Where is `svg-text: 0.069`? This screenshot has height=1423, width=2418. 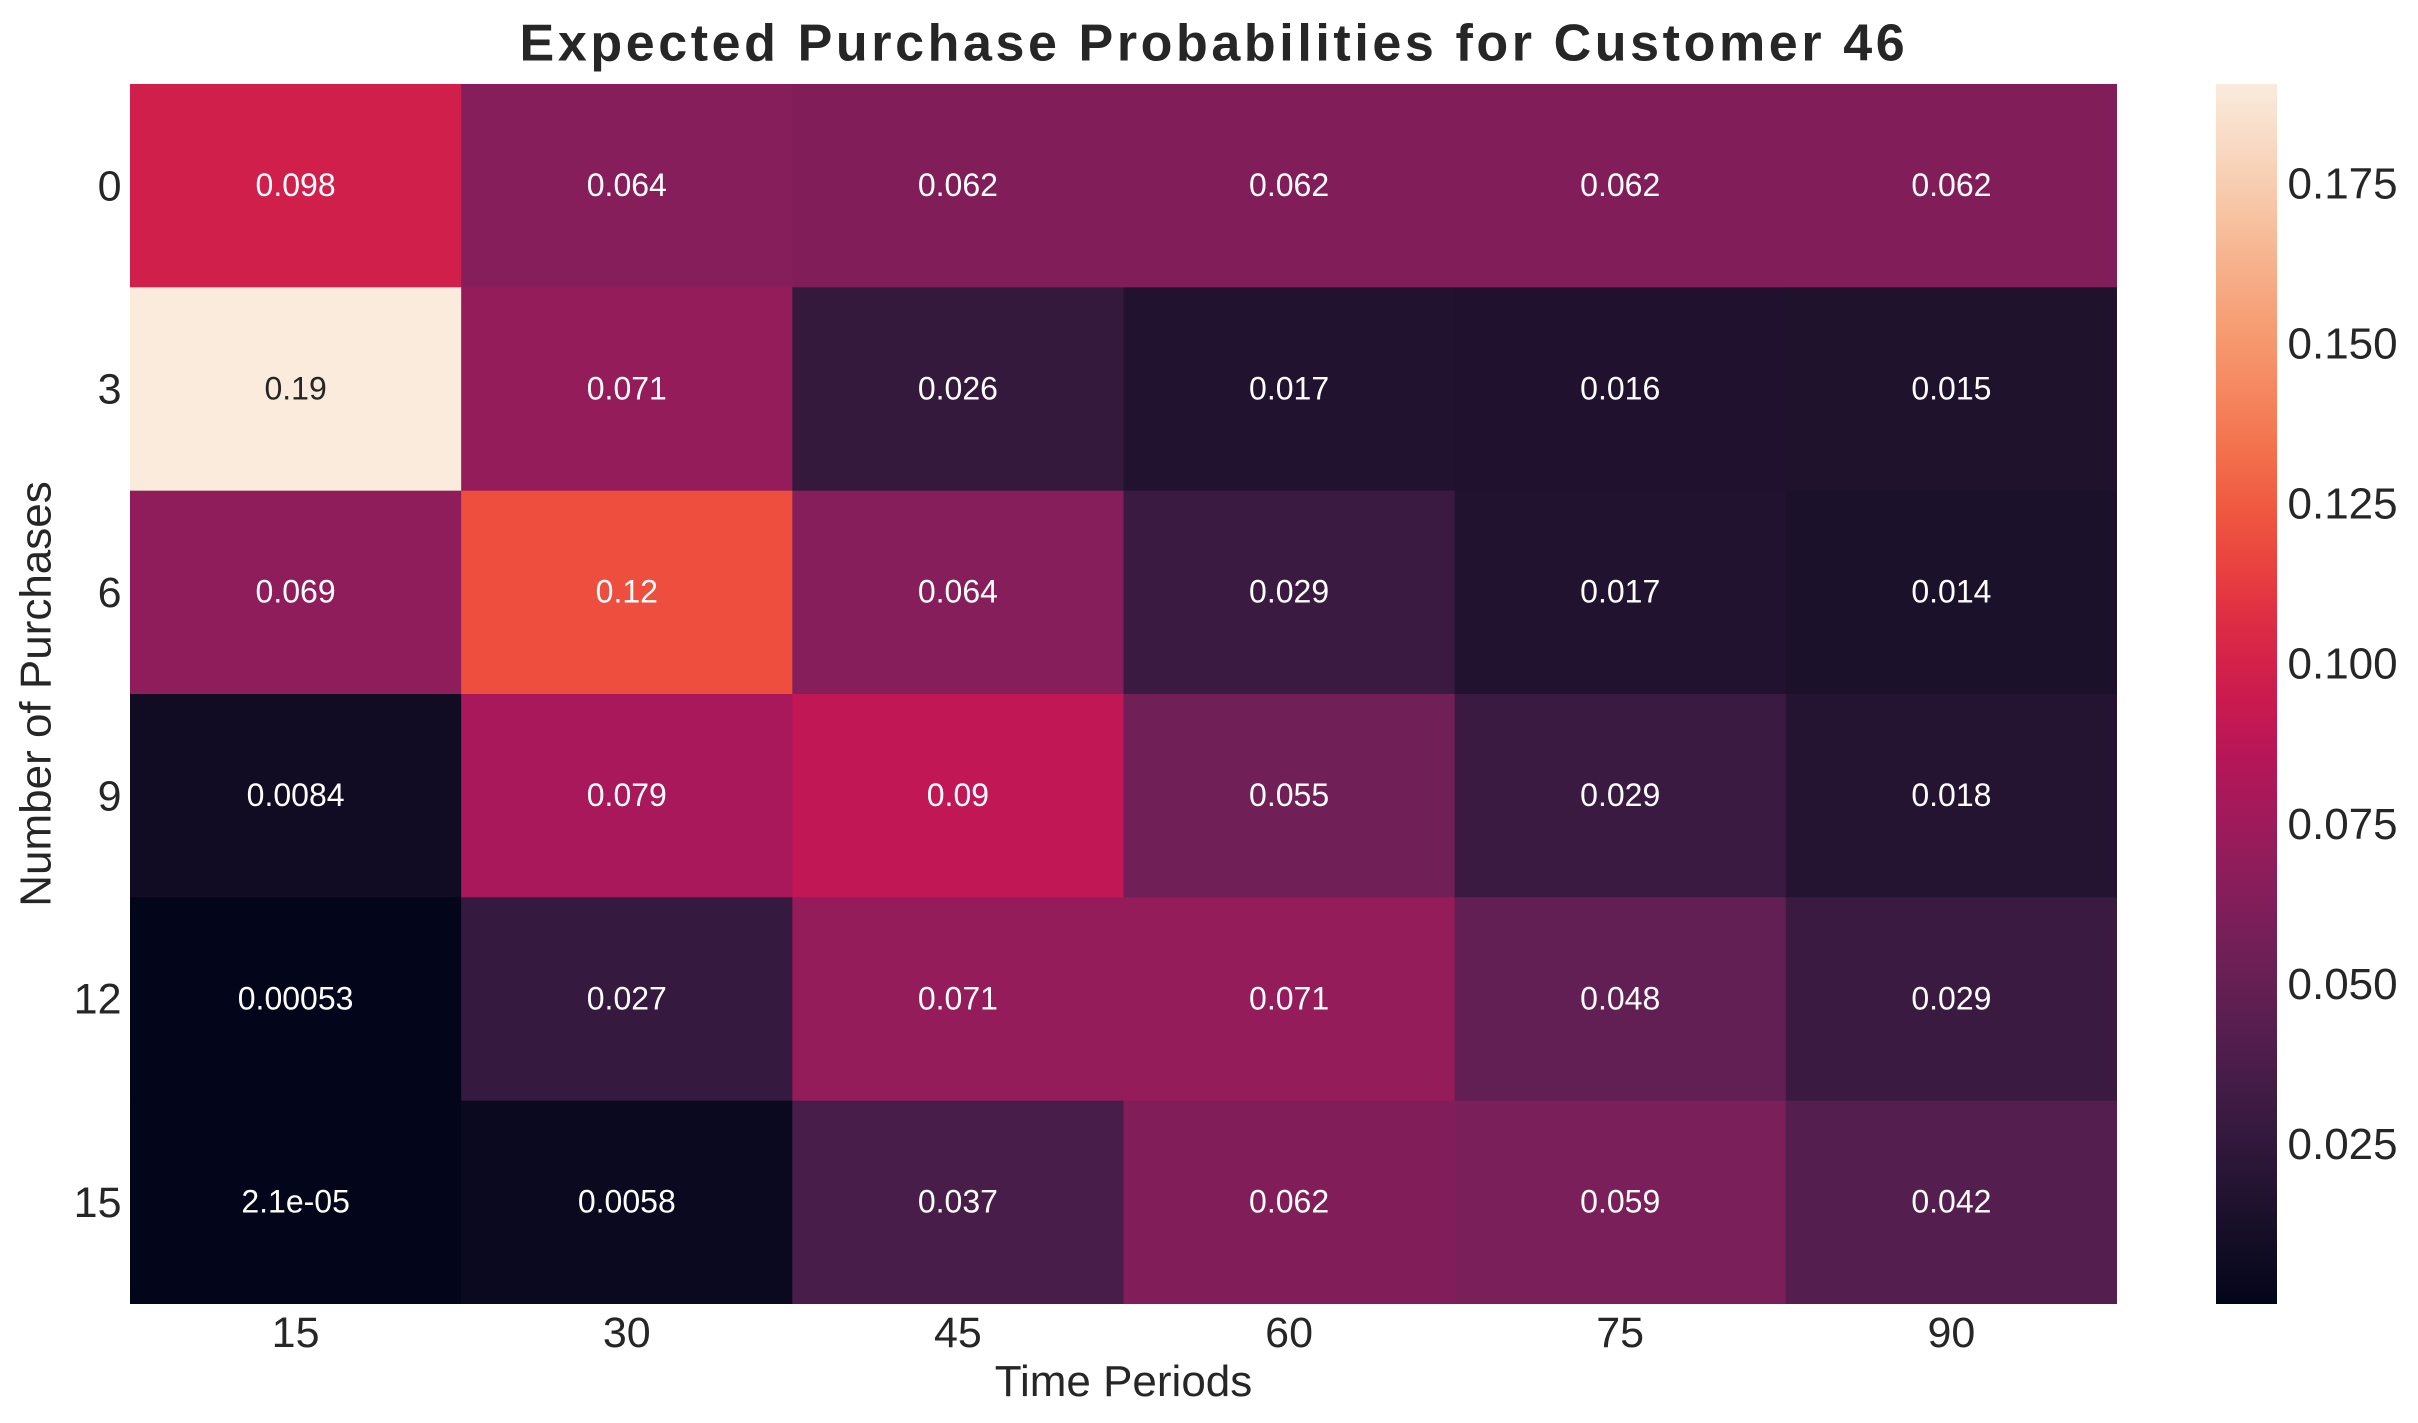 svg-text: 0.069 is located at coordinates (296, 592).